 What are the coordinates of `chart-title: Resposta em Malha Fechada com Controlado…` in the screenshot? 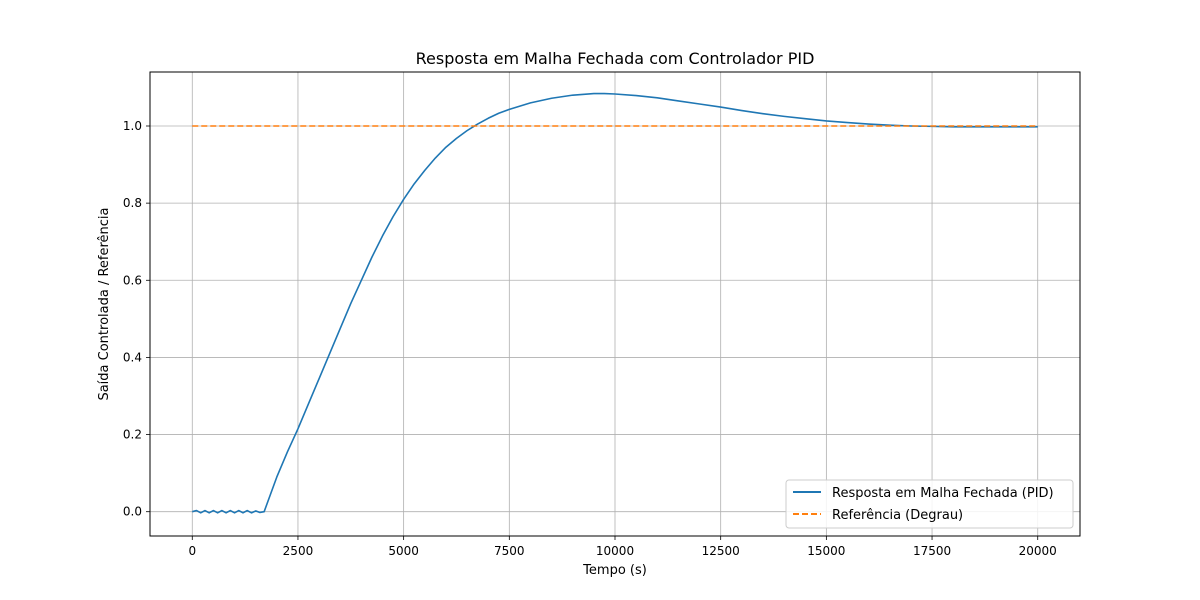 It's located at (615, 58).